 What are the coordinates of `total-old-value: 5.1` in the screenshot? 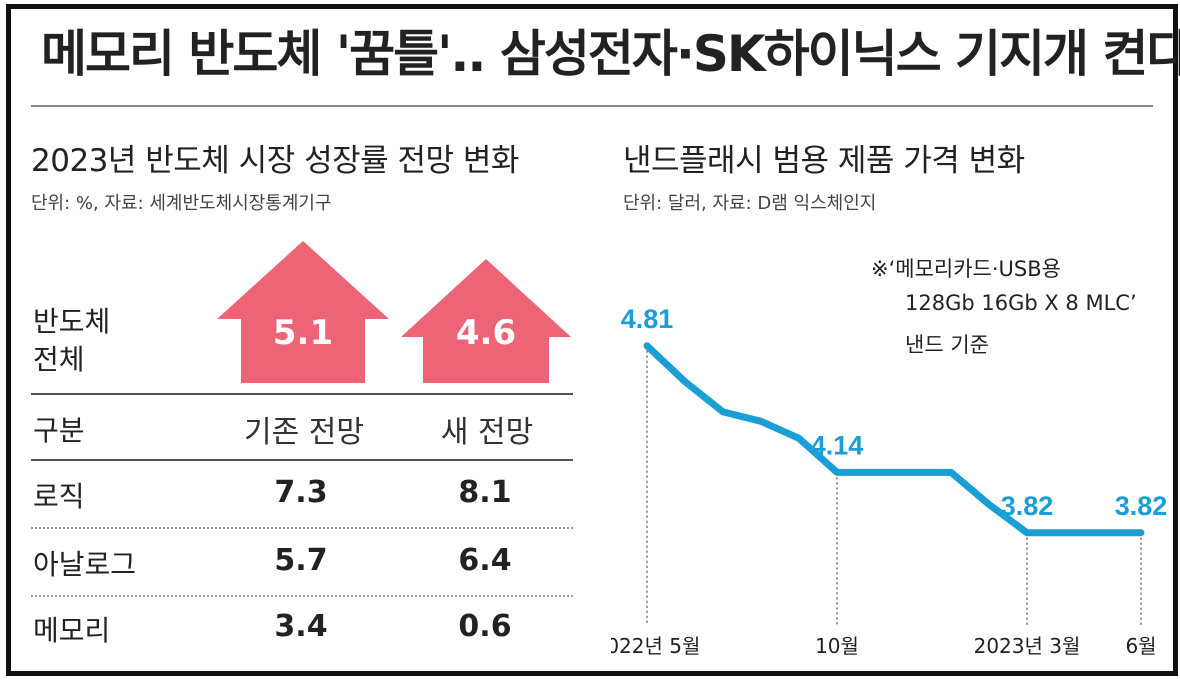 It's located at (303, 333).